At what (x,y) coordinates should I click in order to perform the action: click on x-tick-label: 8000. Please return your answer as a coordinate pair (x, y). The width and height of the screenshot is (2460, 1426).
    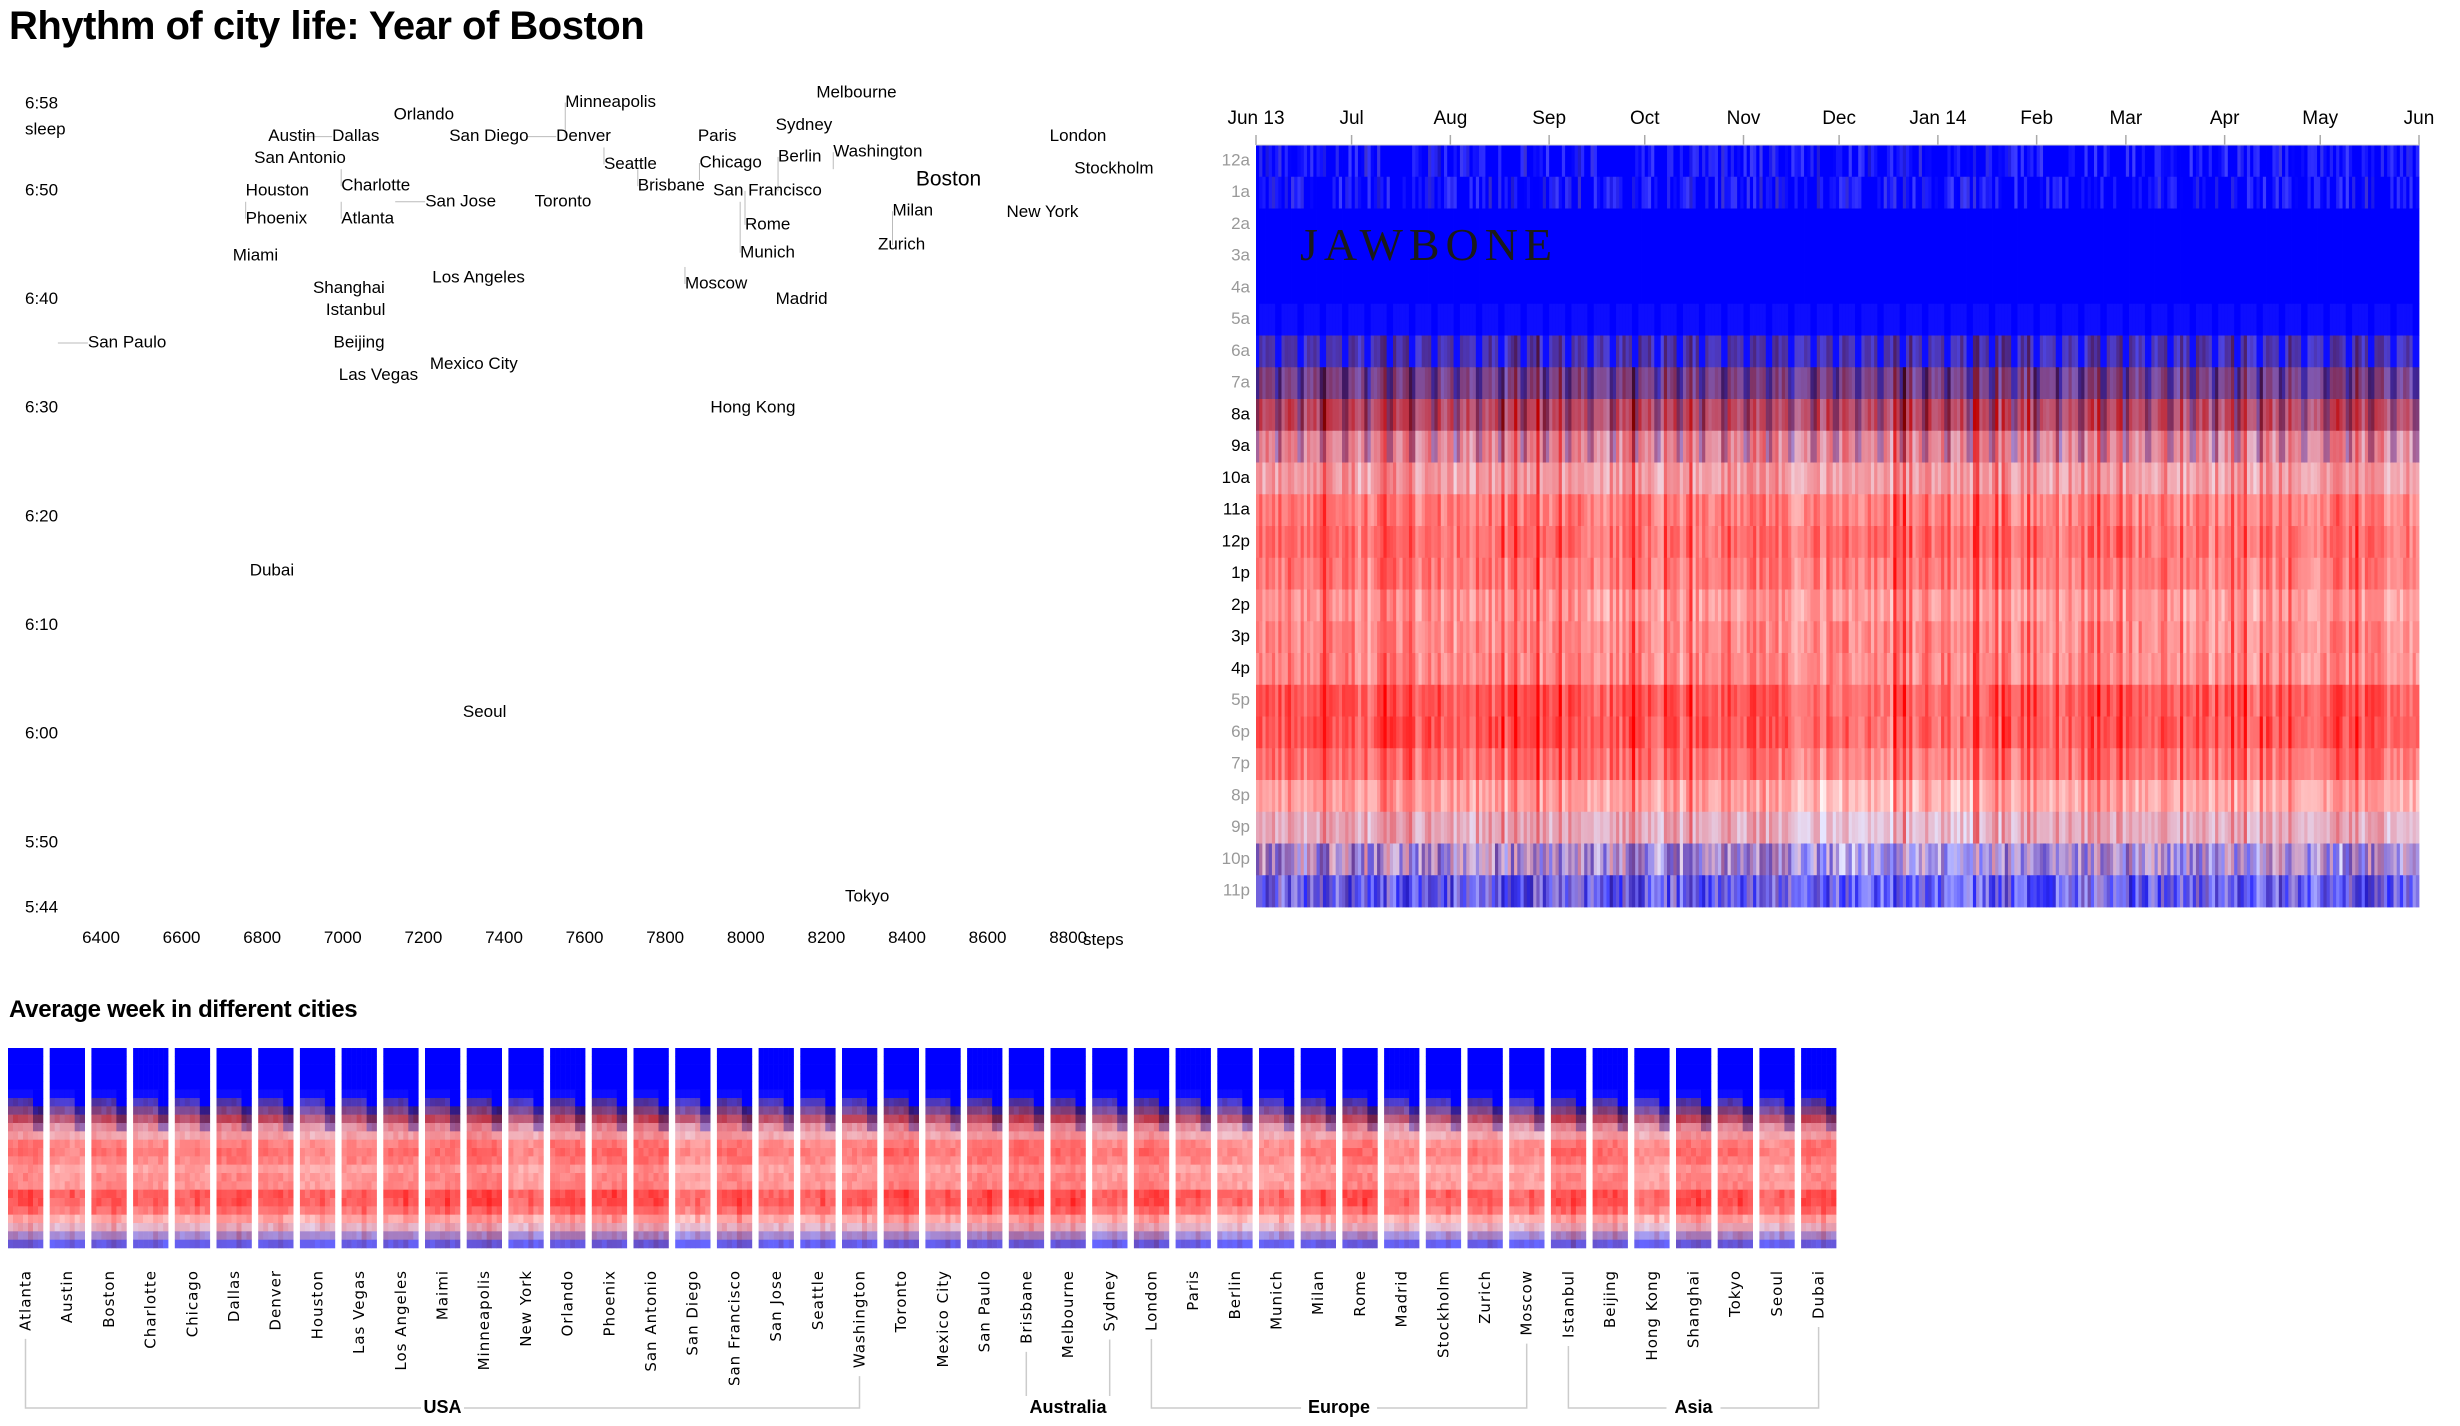
    Looking at the image, I should click on (746, 937).